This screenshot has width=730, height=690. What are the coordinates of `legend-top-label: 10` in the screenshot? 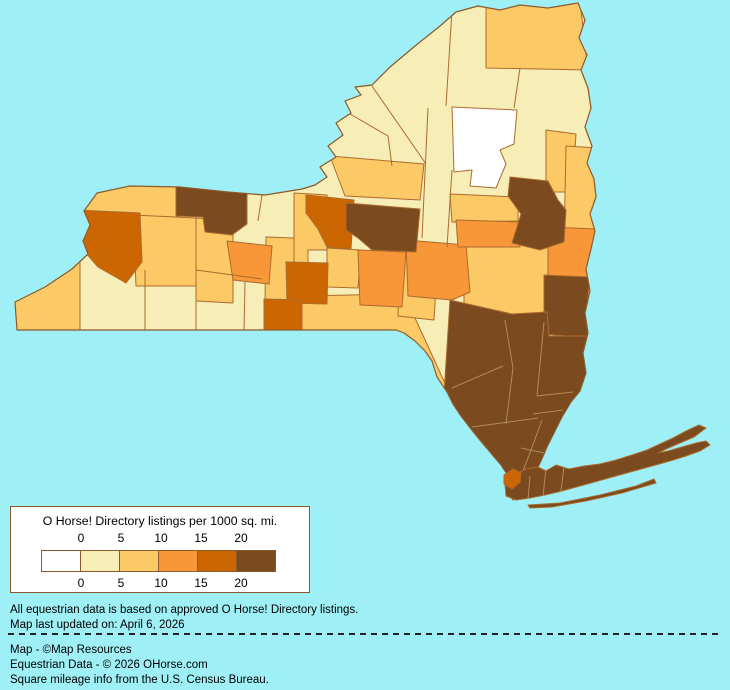 It's located at (161, 538).